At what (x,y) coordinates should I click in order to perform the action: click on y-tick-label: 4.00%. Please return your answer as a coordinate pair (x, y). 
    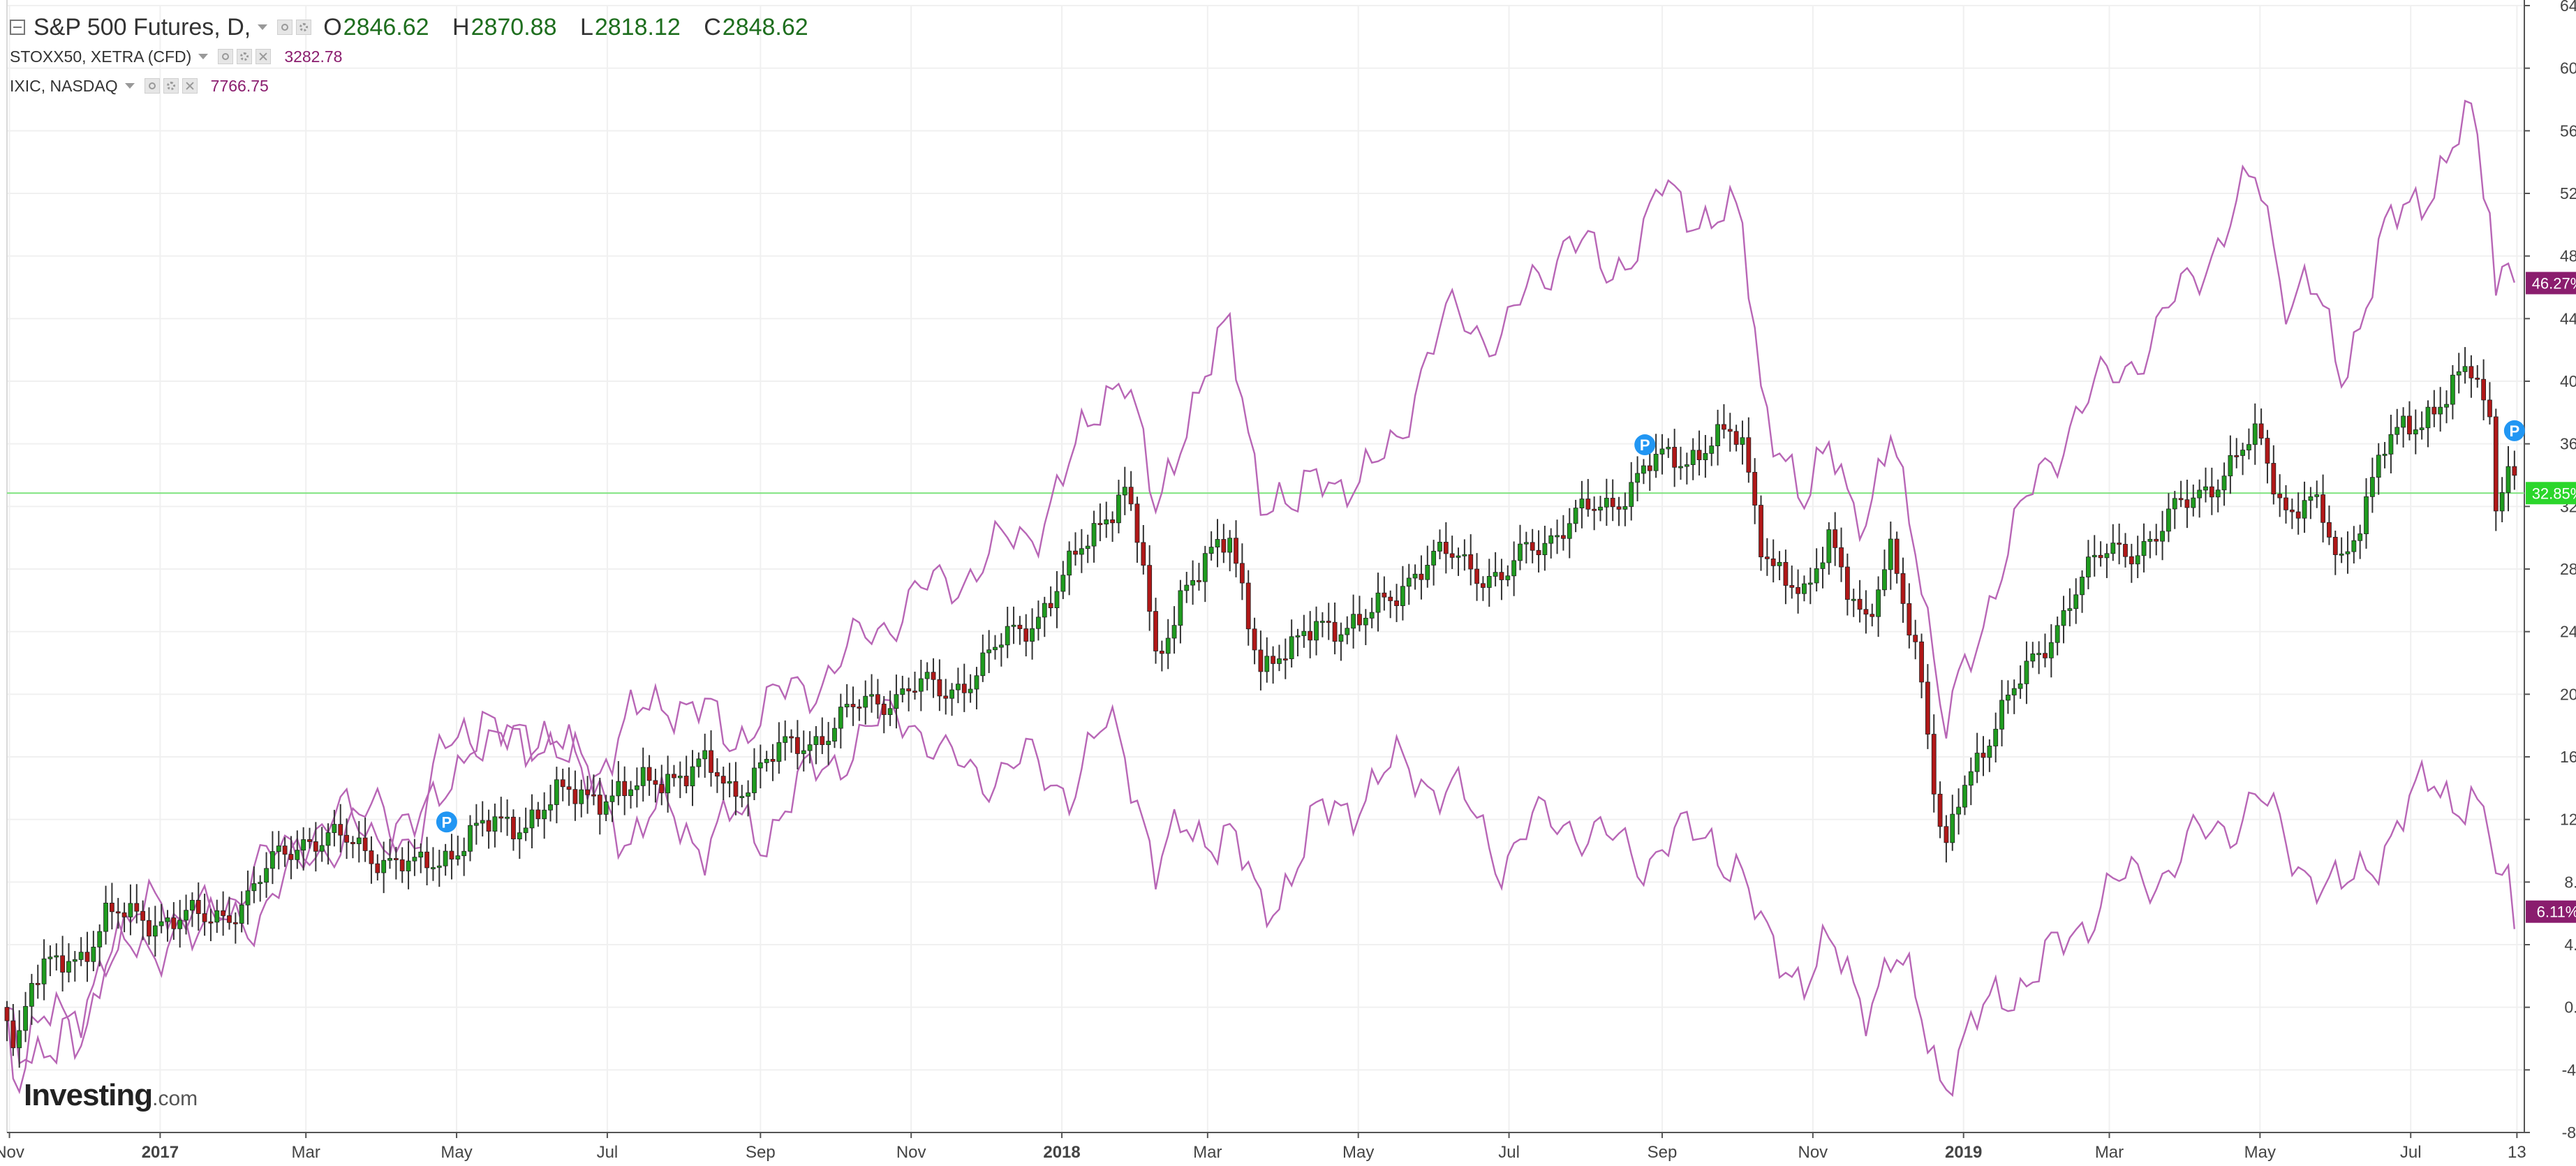
    Looking at the image, I should click on (2570, 945).